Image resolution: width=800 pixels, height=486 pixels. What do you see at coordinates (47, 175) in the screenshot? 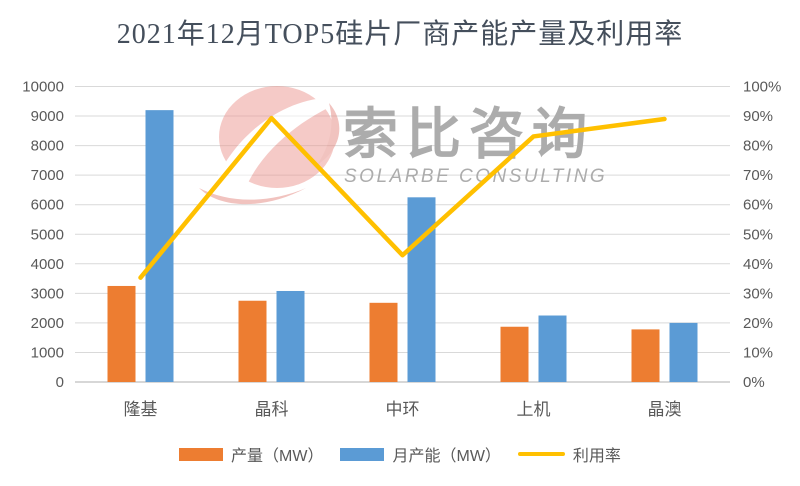
I see `left-axis-tick: 7000` at bounding box center [47, 175].